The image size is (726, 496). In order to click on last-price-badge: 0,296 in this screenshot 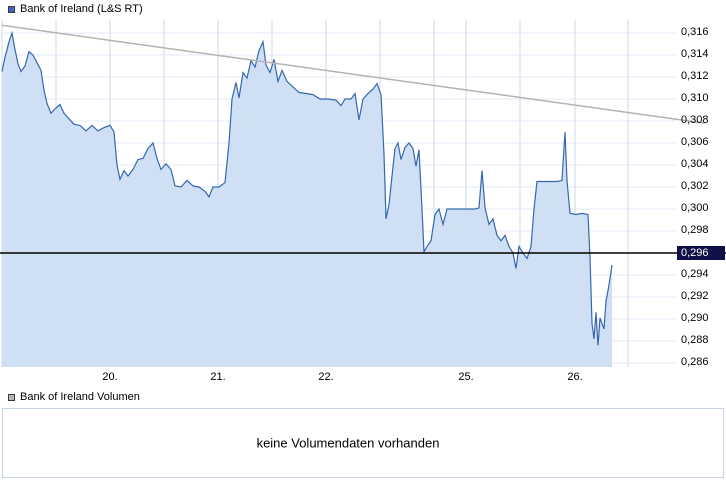, I will do `click(701, 253)`.